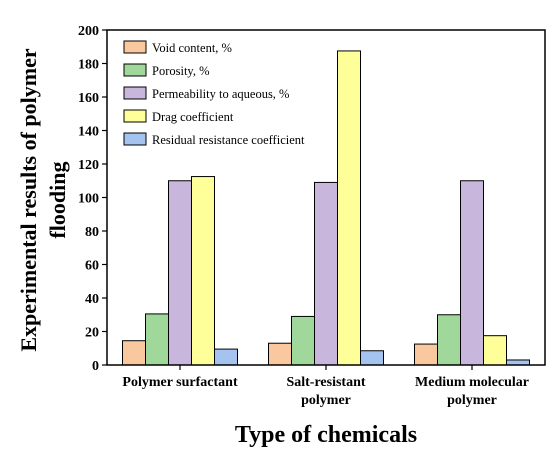  I want to click on y-tick-label: 120, so click(88, 165).